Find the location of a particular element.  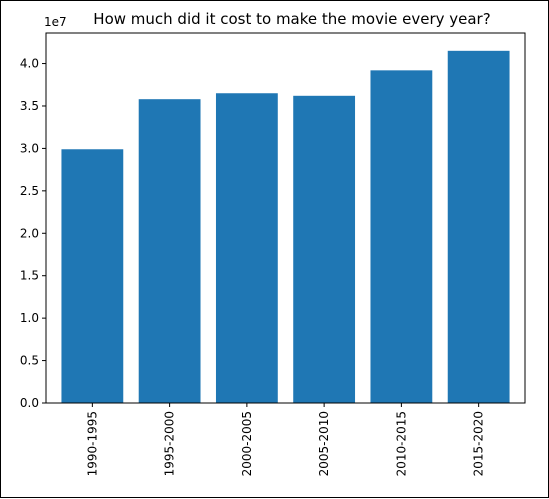

y-tick-label: 1.0 is located at coordinates (29, 318).